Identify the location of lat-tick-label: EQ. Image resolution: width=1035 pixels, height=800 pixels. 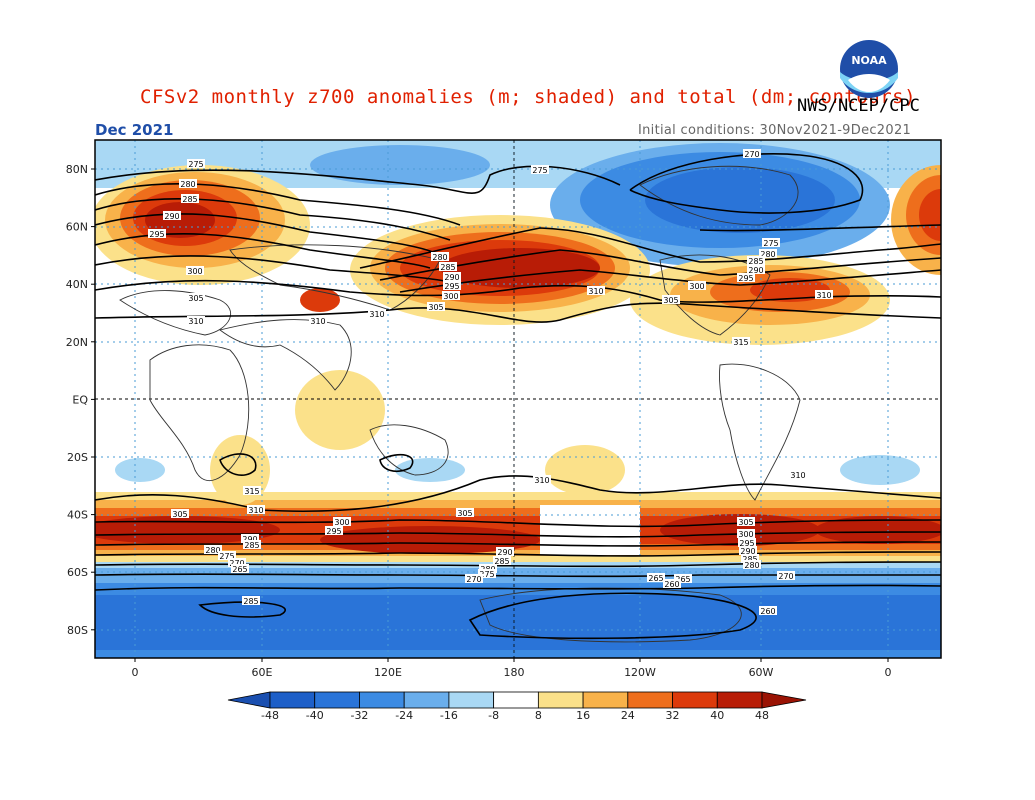
(80, 399).